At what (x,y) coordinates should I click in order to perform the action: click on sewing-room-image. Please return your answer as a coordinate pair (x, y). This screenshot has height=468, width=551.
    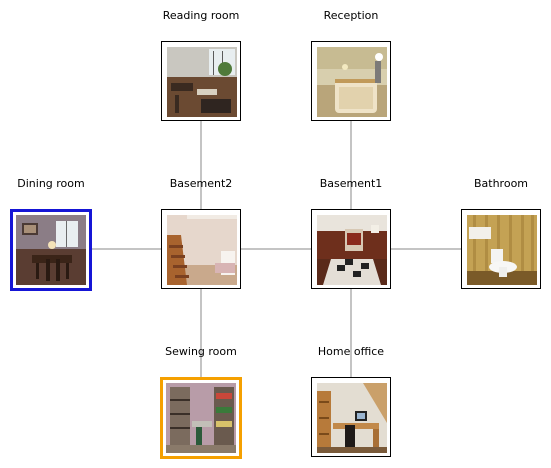
    Looking at the image, I should click on (201, 418).